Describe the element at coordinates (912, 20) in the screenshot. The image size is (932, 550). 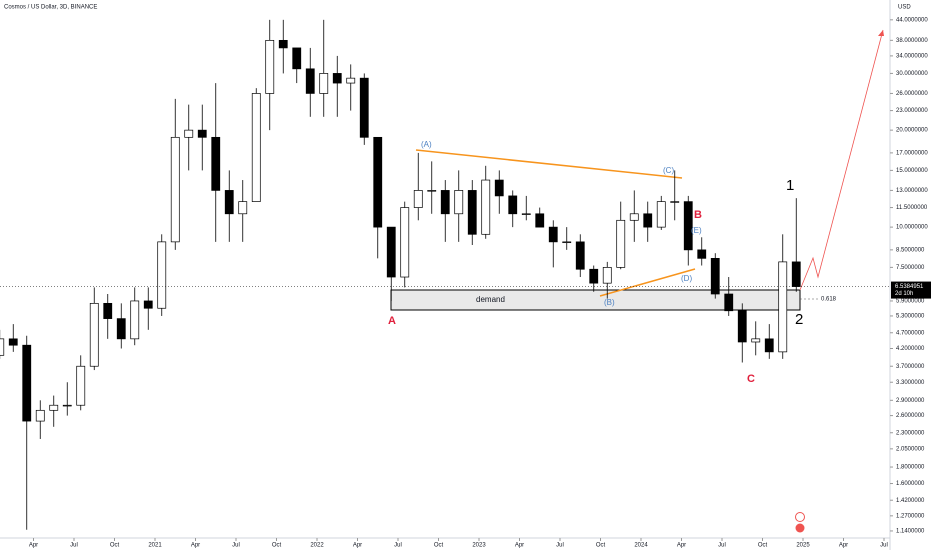
I see `y-tick-label: 44.0000000` at that location.